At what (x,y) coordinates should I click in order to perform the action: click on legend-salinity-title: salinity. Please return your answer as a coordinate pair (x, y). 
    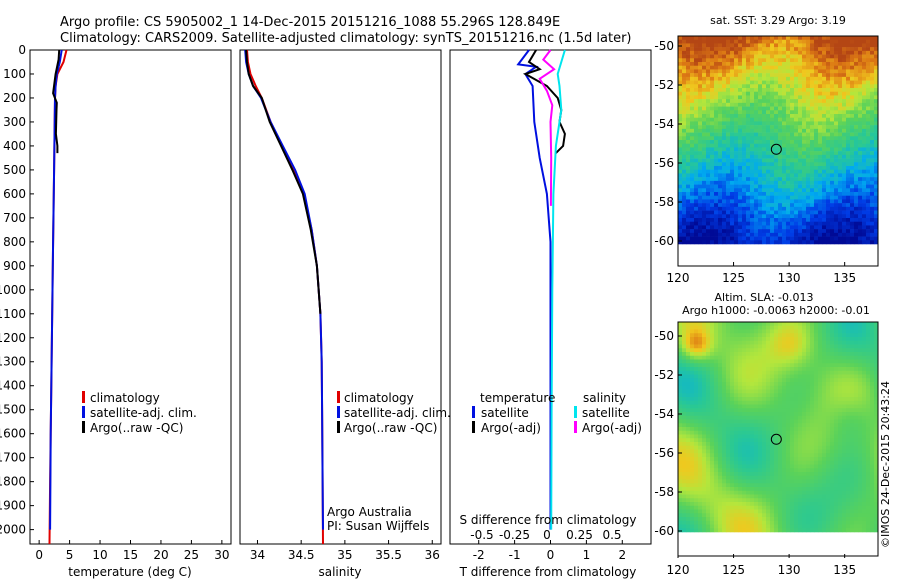
    Looking at the image, I should click on (604, 398).